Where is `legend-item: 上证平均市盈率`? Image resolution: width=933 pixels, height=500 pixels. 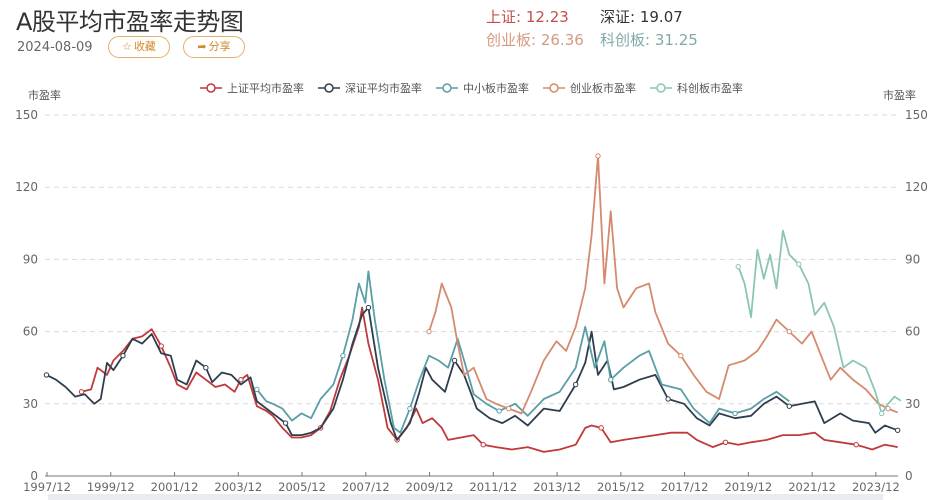
legend-item: 上证平均市盈率 is located at coordinates (252, 88).